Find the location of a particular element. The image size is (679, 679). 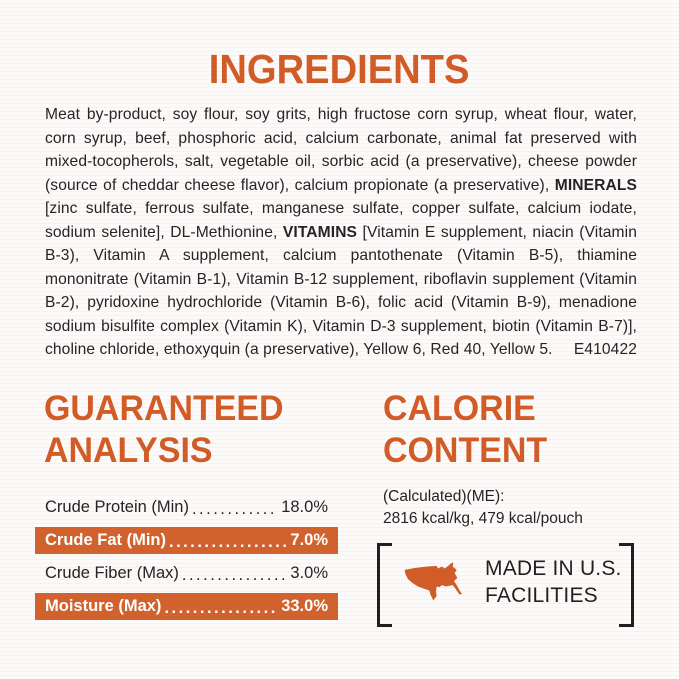

analysis-row-label: Crude Fat (Min) is located at coordinates (105, 540).